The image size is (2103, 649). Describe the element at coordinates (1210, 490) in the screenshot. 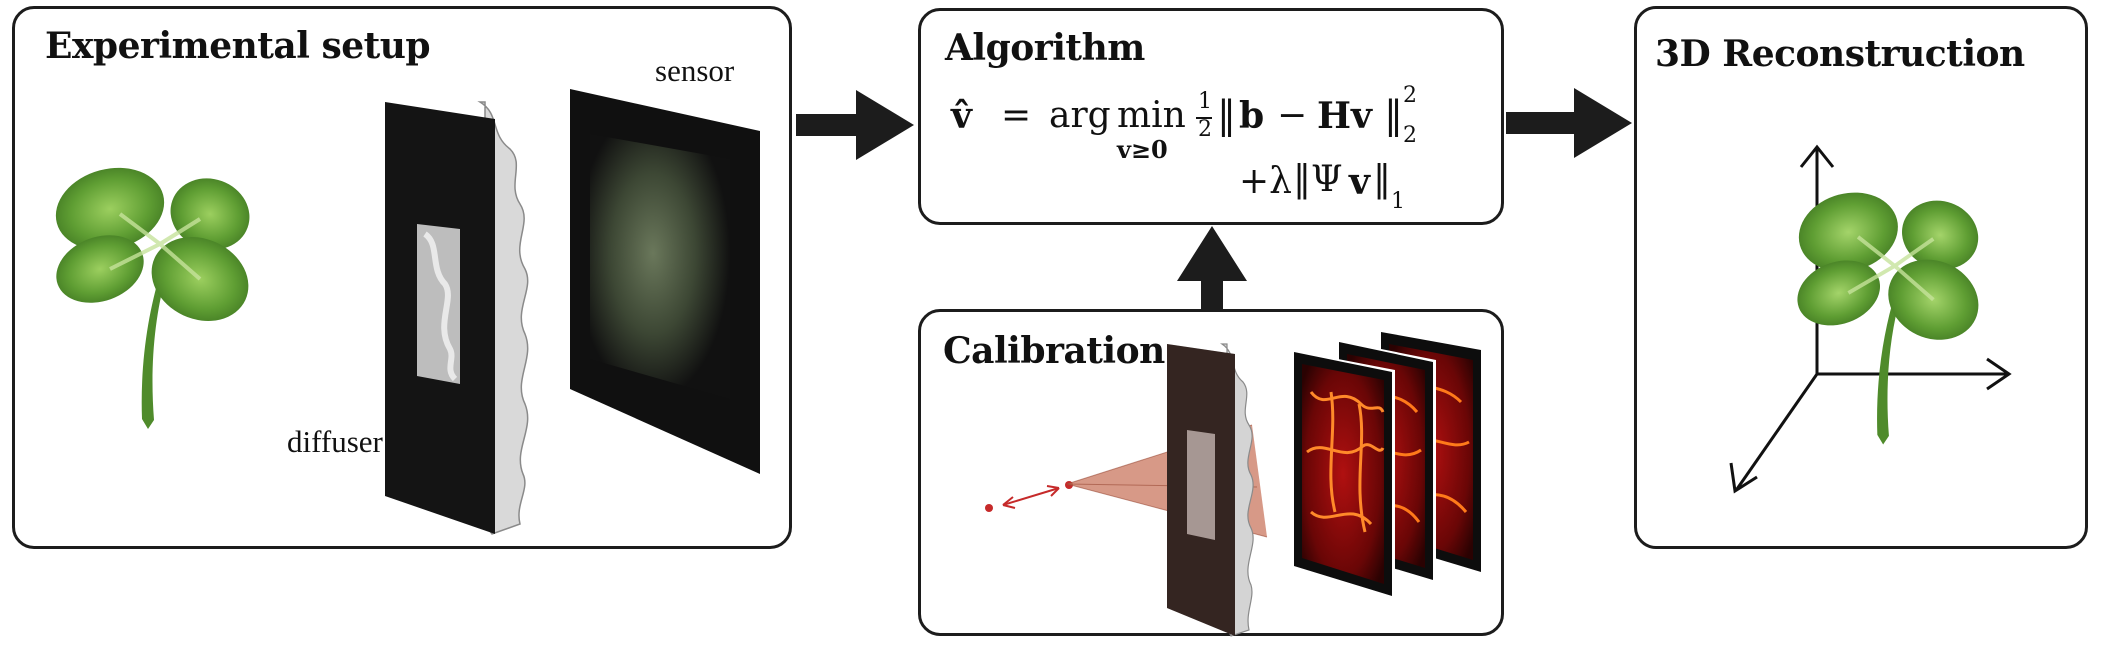

I see `calibration-diffuser-icon` at that location.